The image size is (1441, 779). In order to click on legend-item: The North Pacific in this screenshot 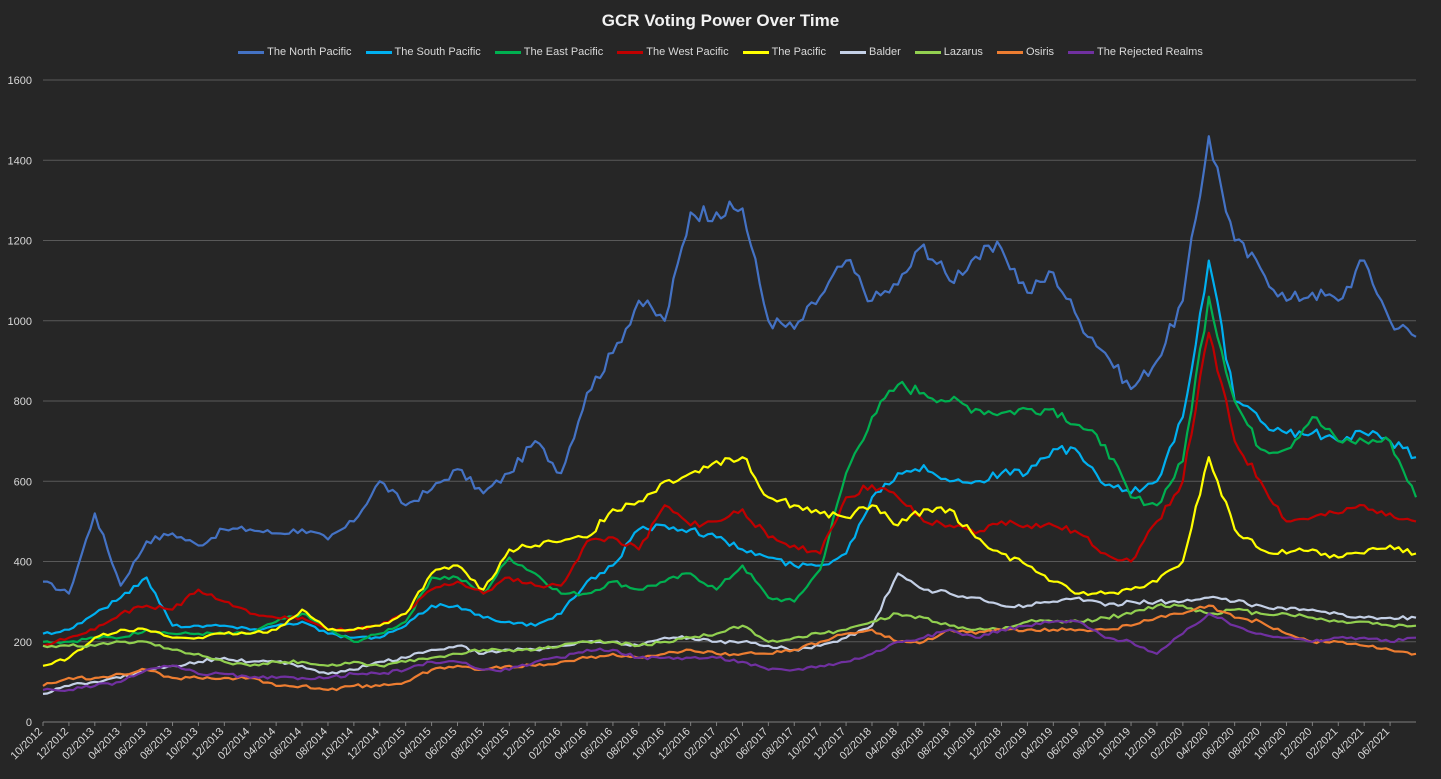, I will do `click(295, 52)`.